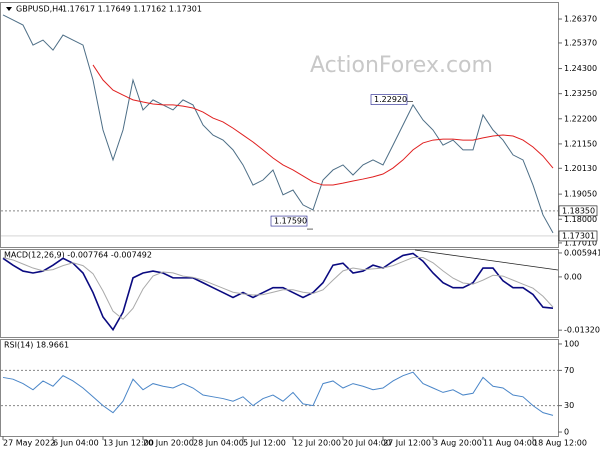 This screenshot has width=600, height=450. Describe the element at coordinates (580, 118) in the screenshot. I see `y-tick-label: 1.22200` at that location.